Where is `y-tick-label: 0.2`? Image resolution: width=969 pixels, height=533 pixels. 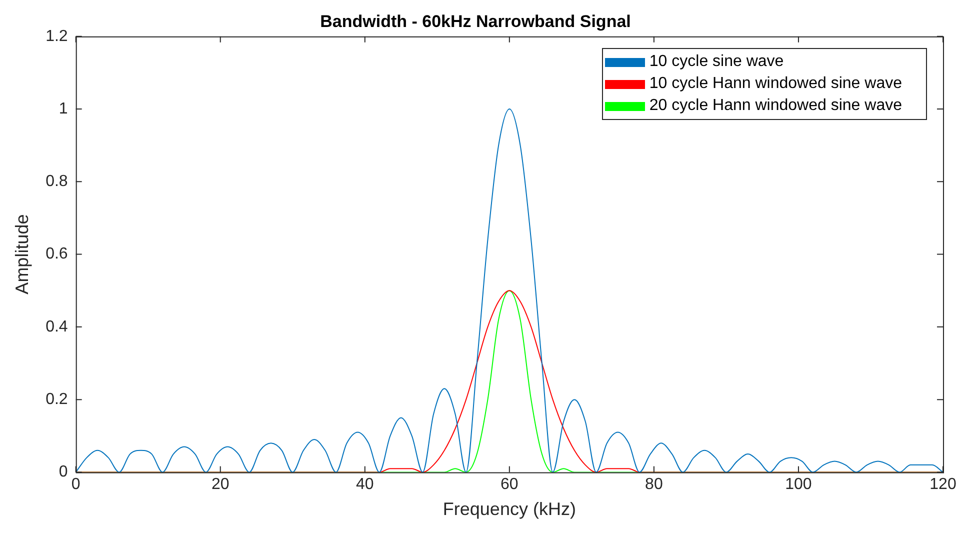
y-tick-label: 0.2 is located at coordinates (57, 399).